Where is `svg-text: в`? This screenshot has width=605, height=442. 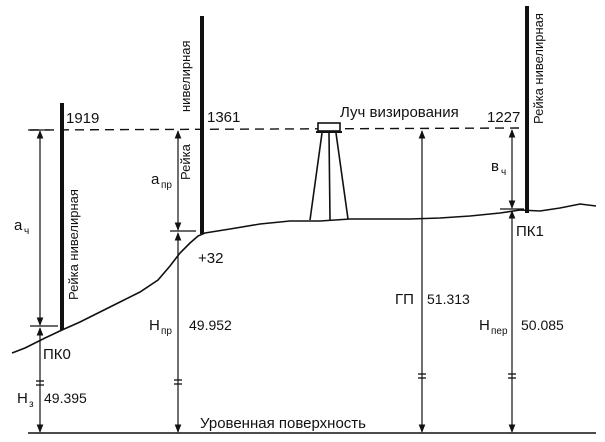 svg-text: в is located at coordinates (495, 166).